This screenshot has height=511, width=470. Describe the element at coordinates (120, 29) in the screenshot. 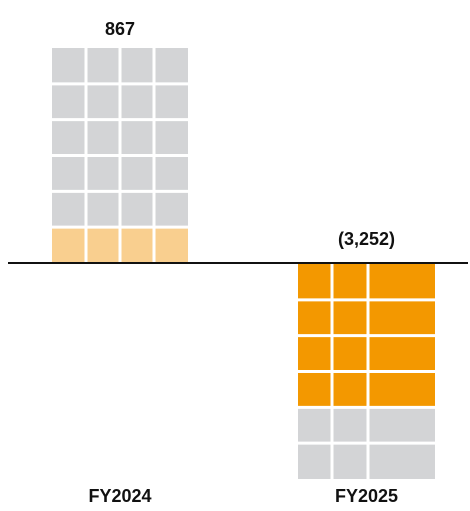

I see `value-label: 867` at that location.